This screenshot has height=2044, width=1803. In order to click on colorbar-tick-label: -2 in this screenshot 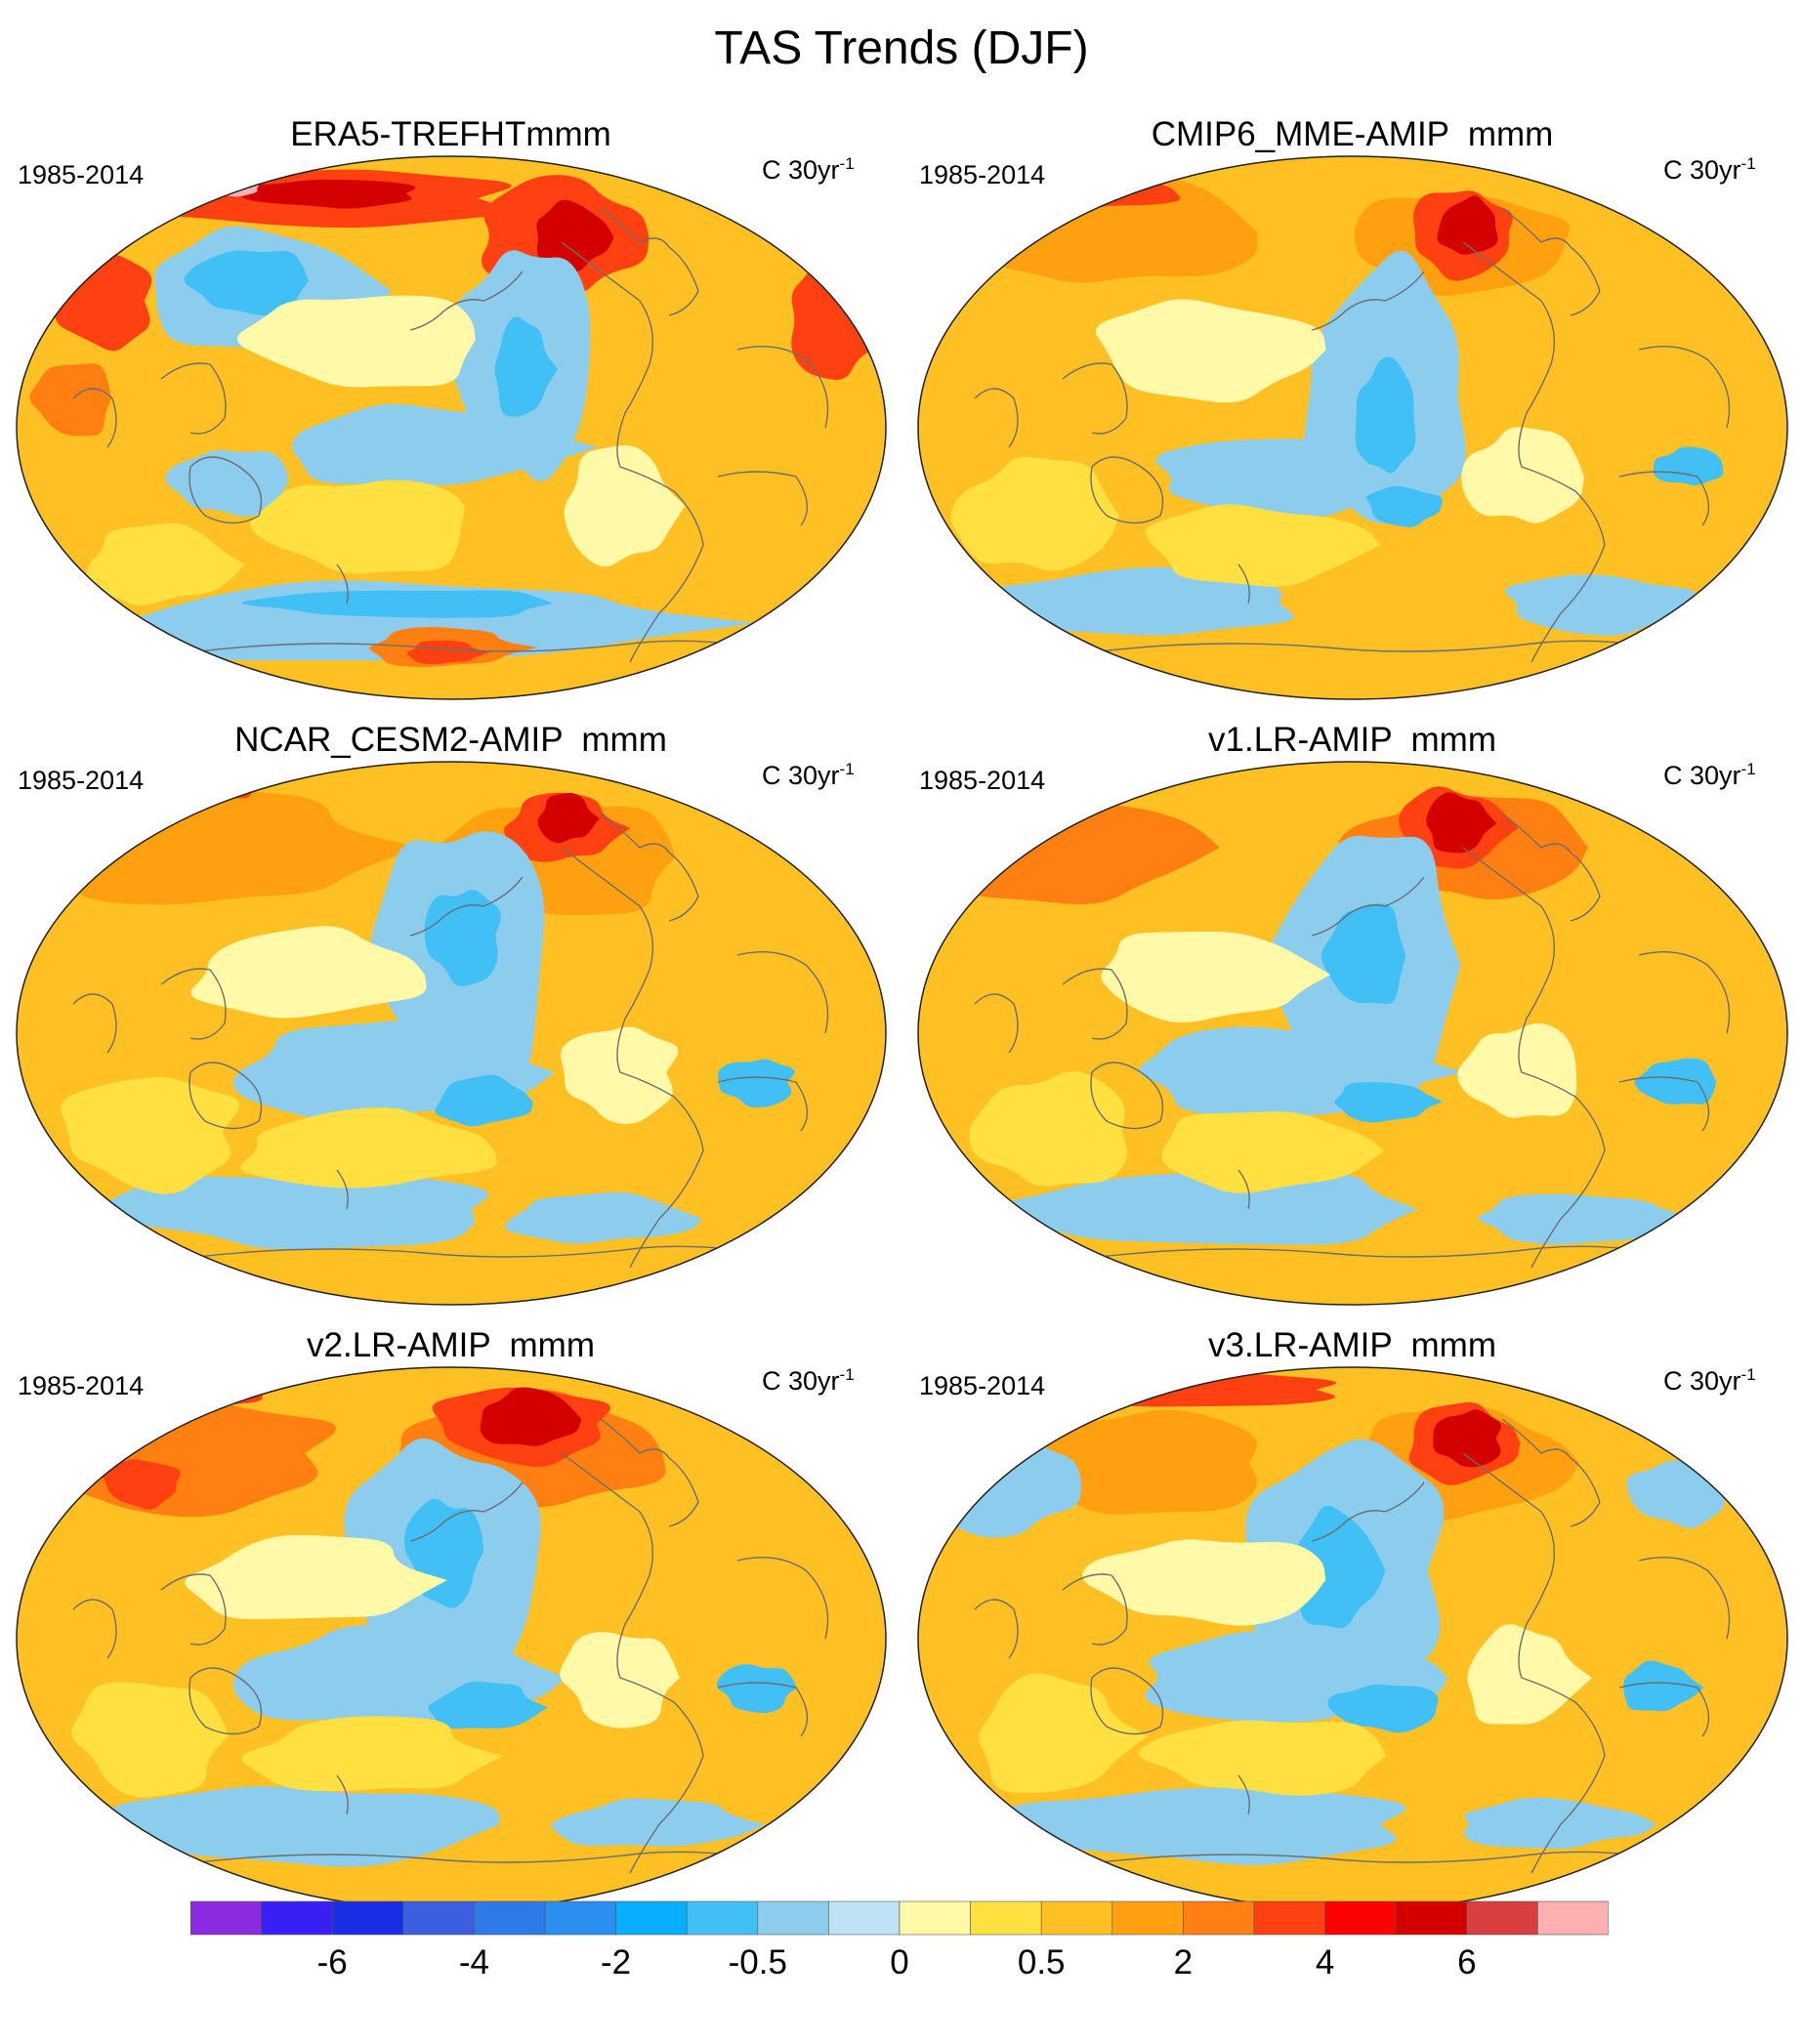, I will do `click(616, 1962)`.